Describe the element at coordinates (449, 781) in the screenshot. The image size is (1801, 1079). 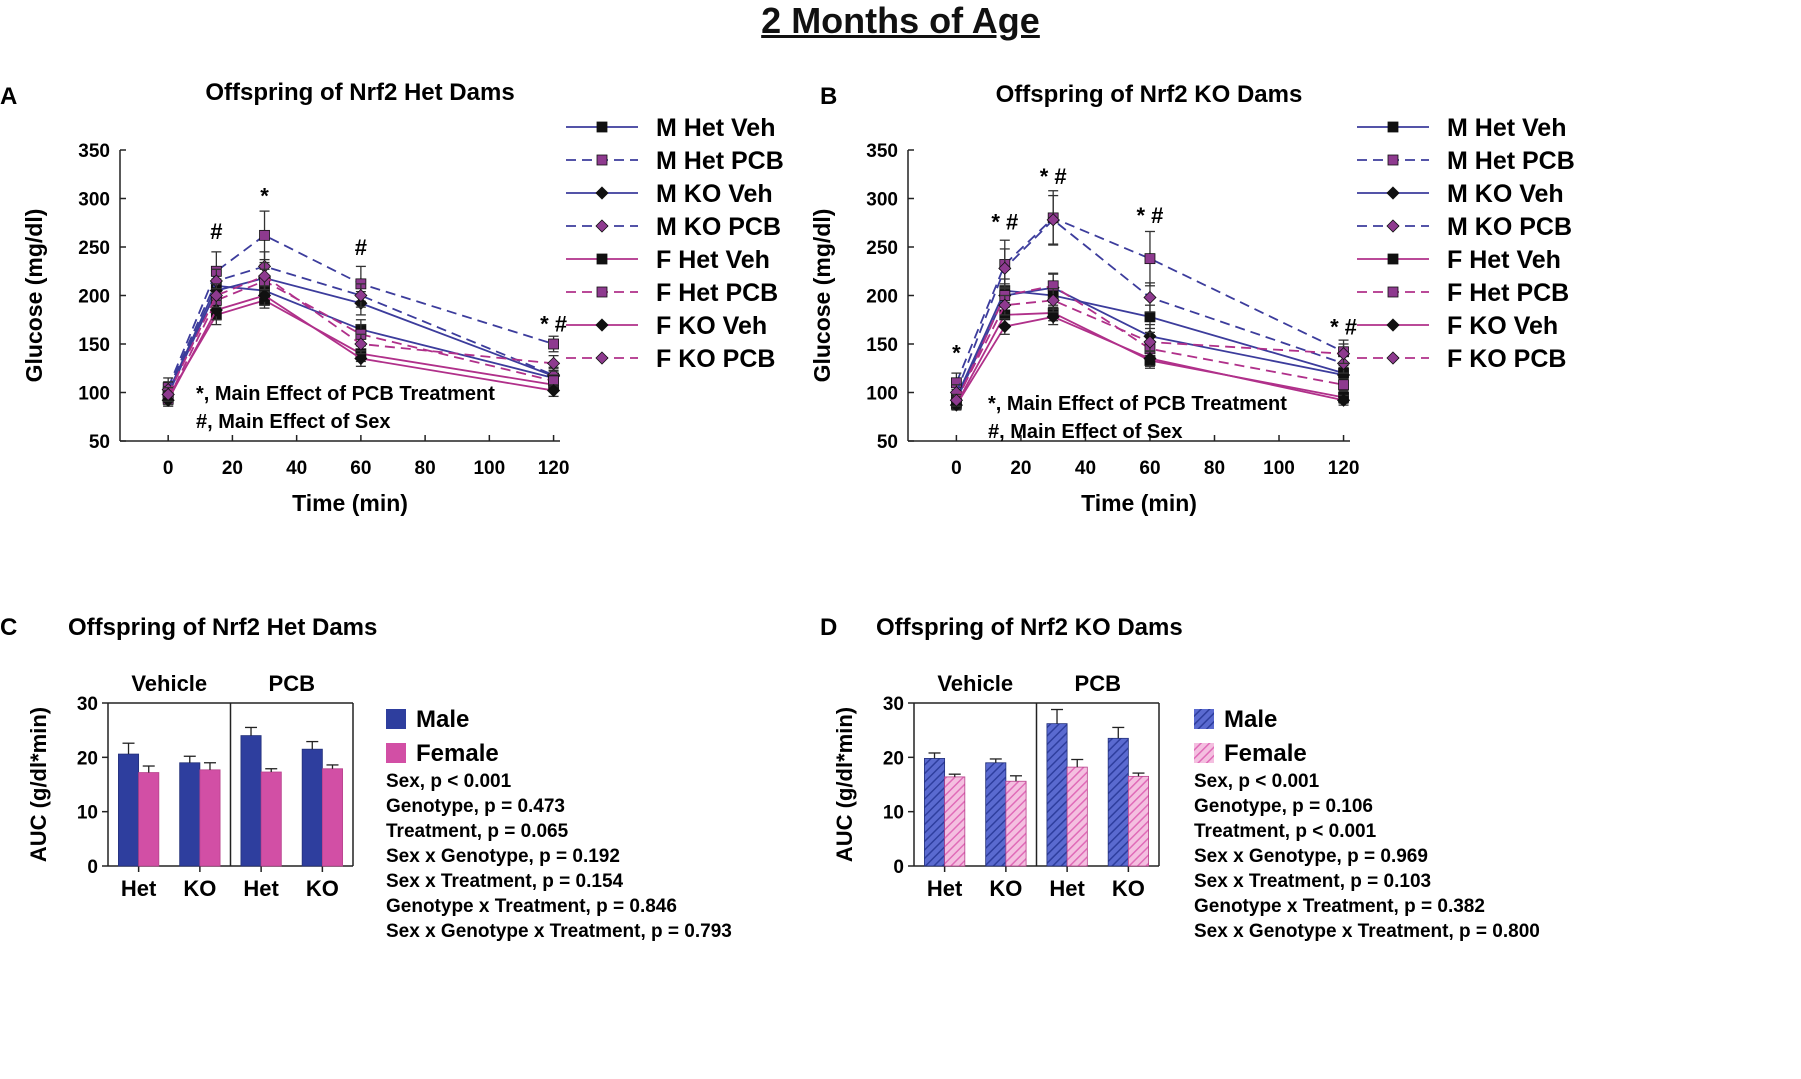
I see `stats-line: Sex, p < 0.001` at that location.